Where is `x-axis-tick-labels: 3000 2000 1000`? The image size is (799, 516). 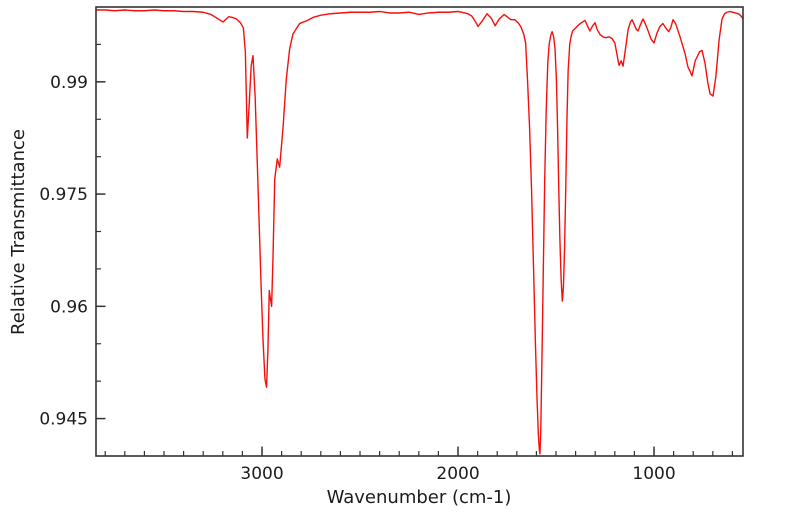
x-axis-tick-labels: 3000 2000 1000 is located at coordinates (457, 474).